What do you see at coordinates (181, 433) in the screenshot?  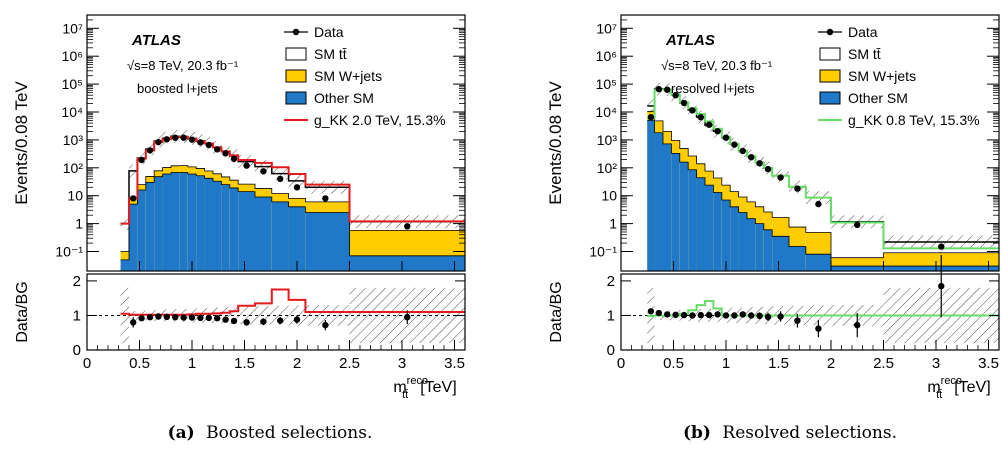 I see `caption-a-tag: (a)` at bounding box center [181, 433].